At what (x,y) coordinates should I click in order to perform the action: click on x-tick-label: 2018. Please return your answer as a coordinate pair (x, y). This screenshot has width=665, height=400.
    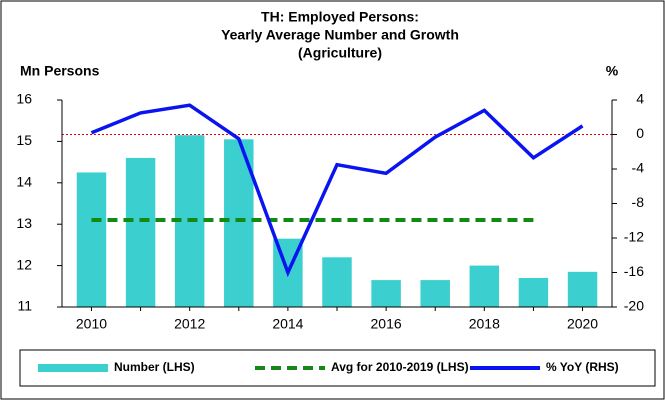
    Looking at the image, I should click on (484, 324).